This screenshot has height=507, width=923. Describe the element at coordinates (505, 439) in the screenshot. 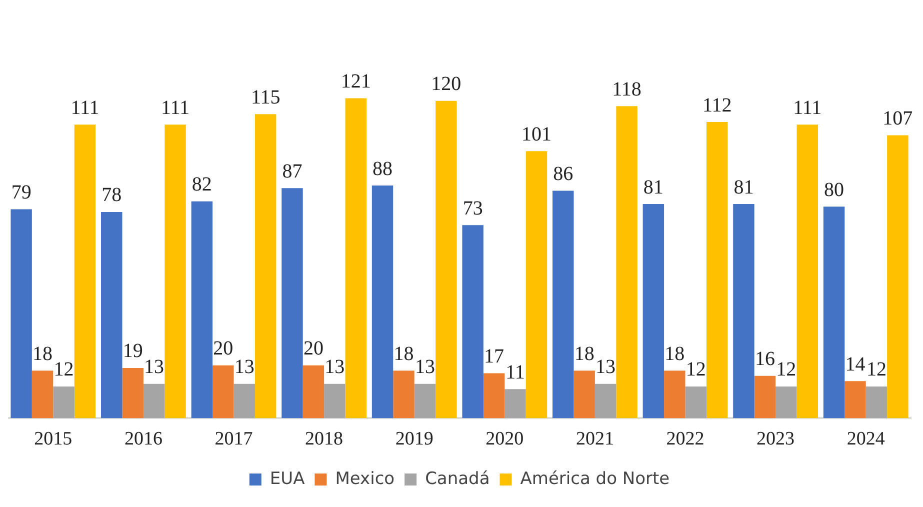

I see `x-tick-label: 2020` at that location.